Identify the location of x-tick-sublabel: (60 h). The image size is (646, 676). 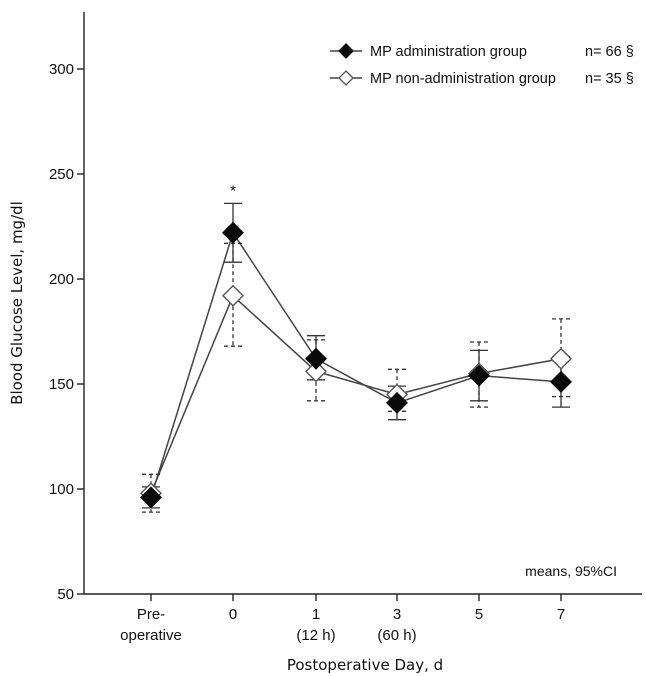
(396, 635).